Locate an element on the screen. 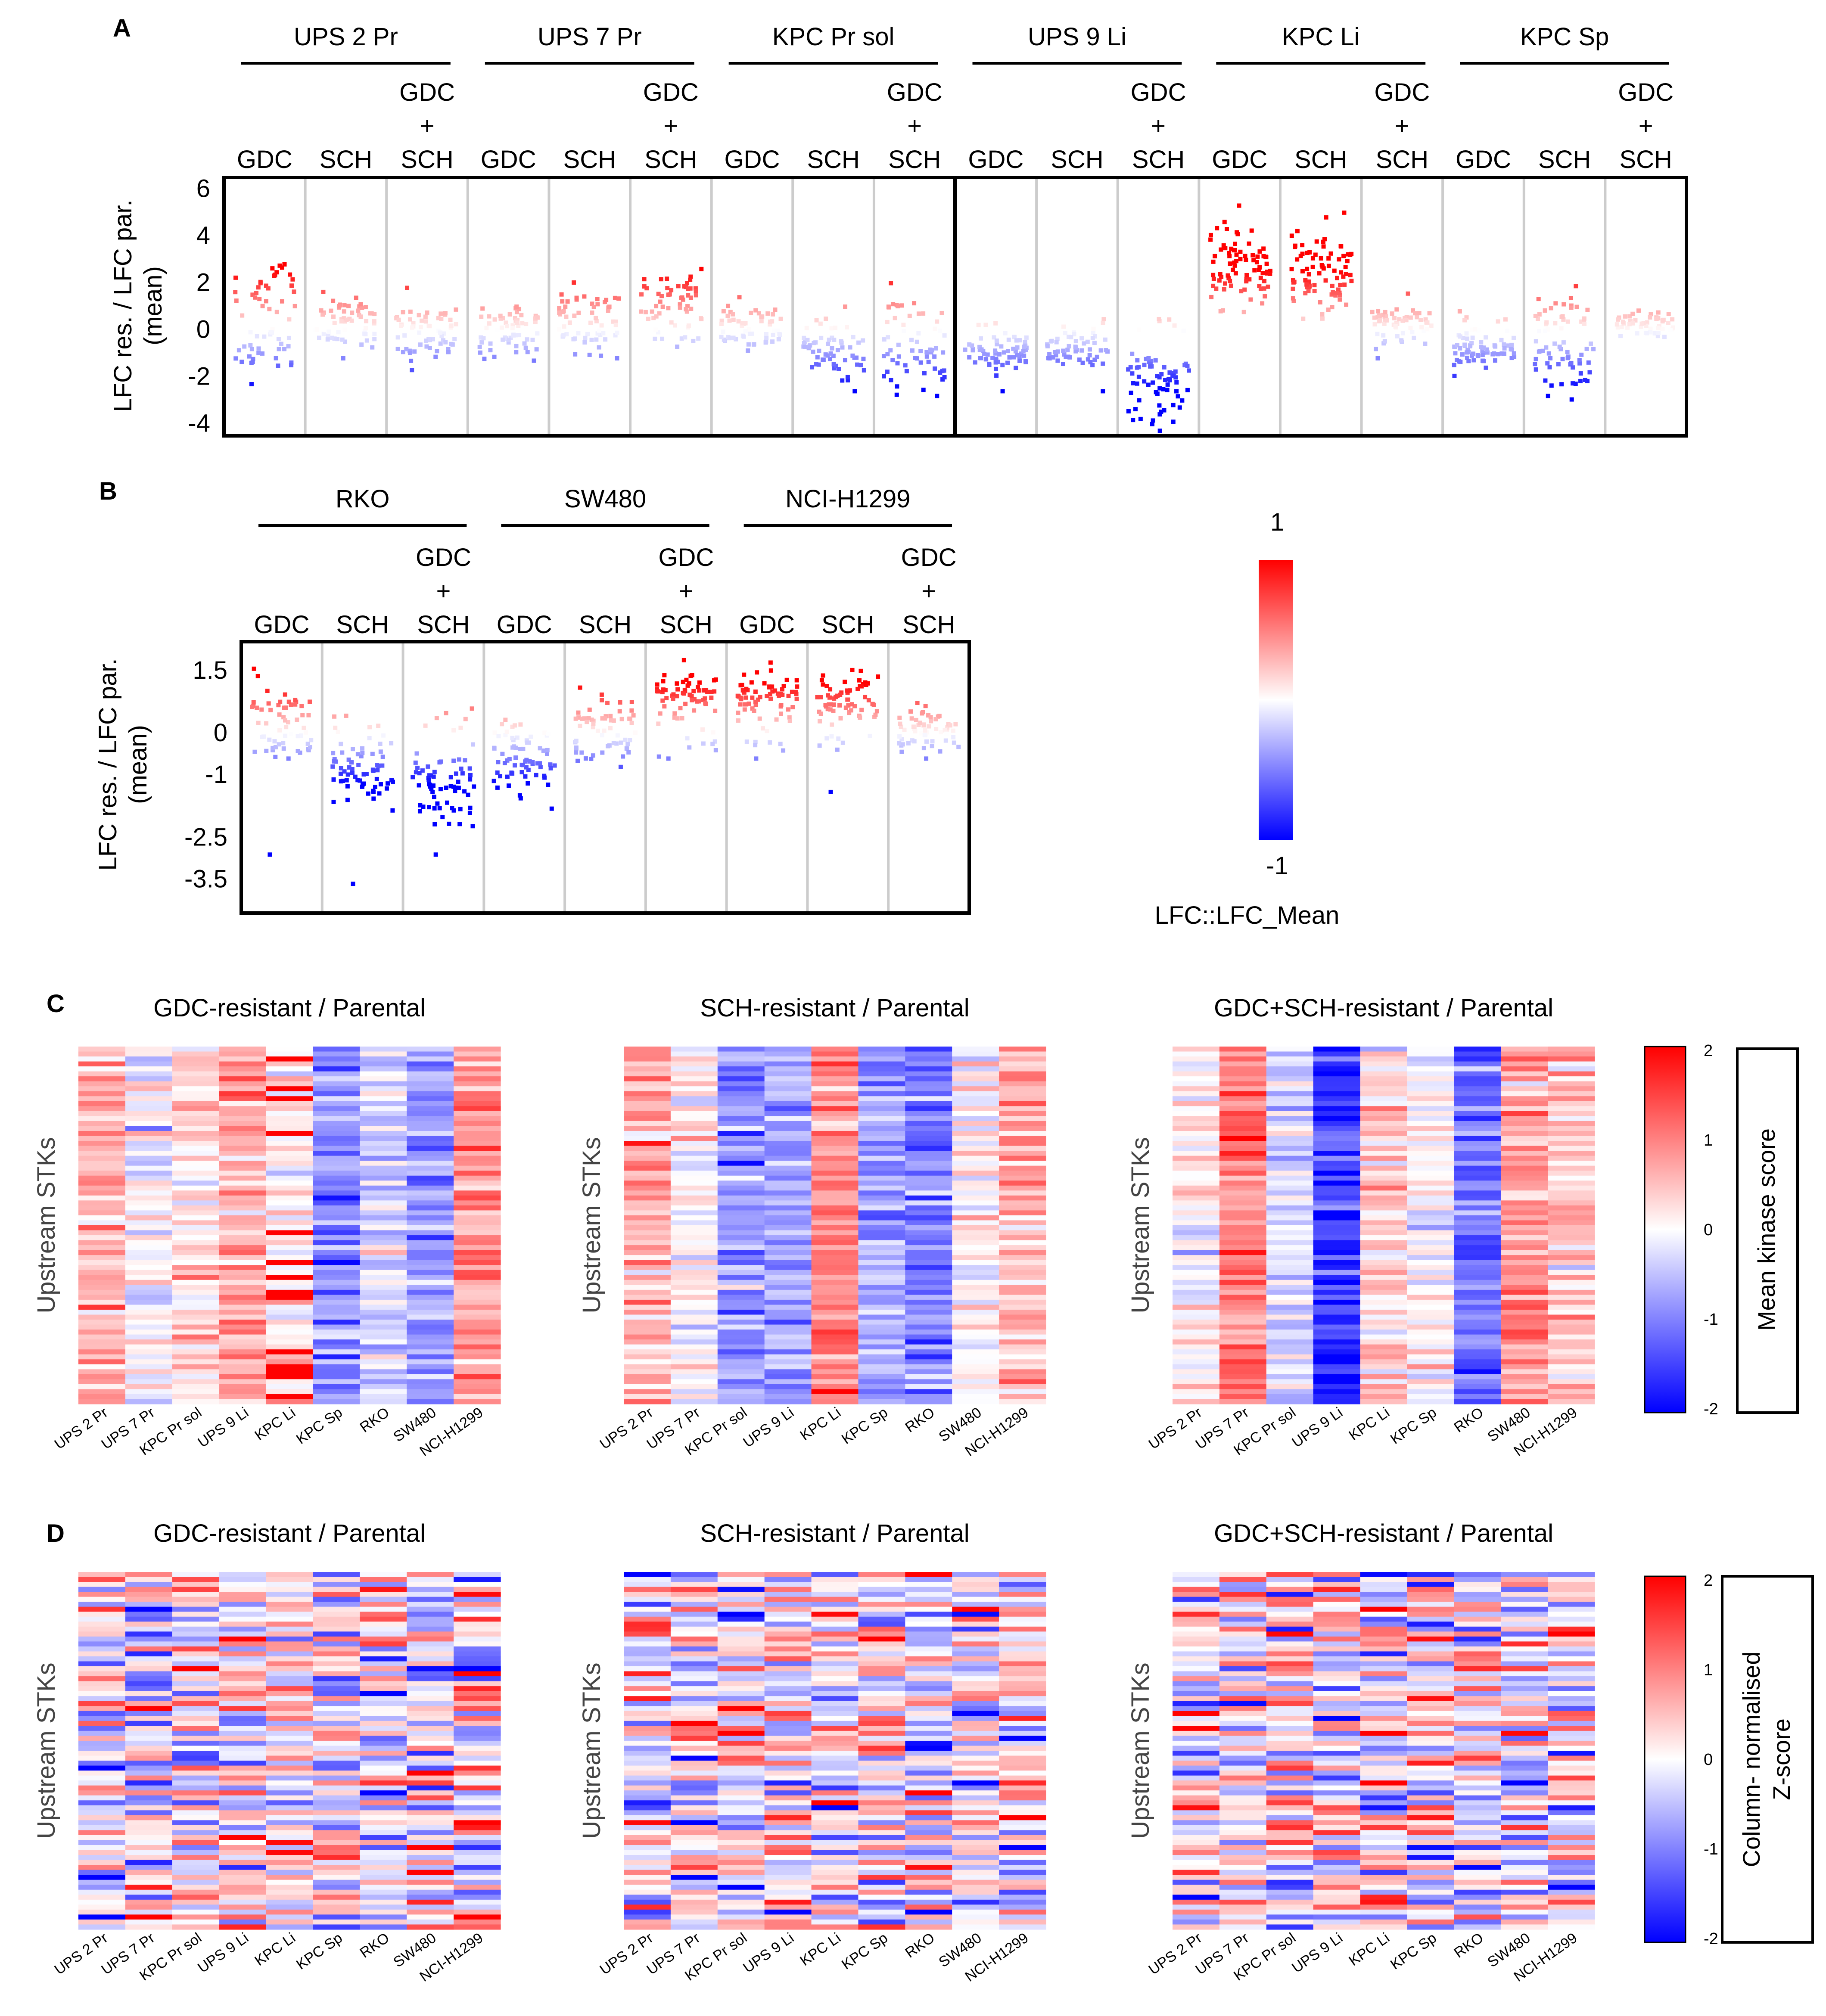 The width and height of the screenshot is (1826, 2016). row-axis-label: Upstream STKs is located at coordinates (592, 1225).